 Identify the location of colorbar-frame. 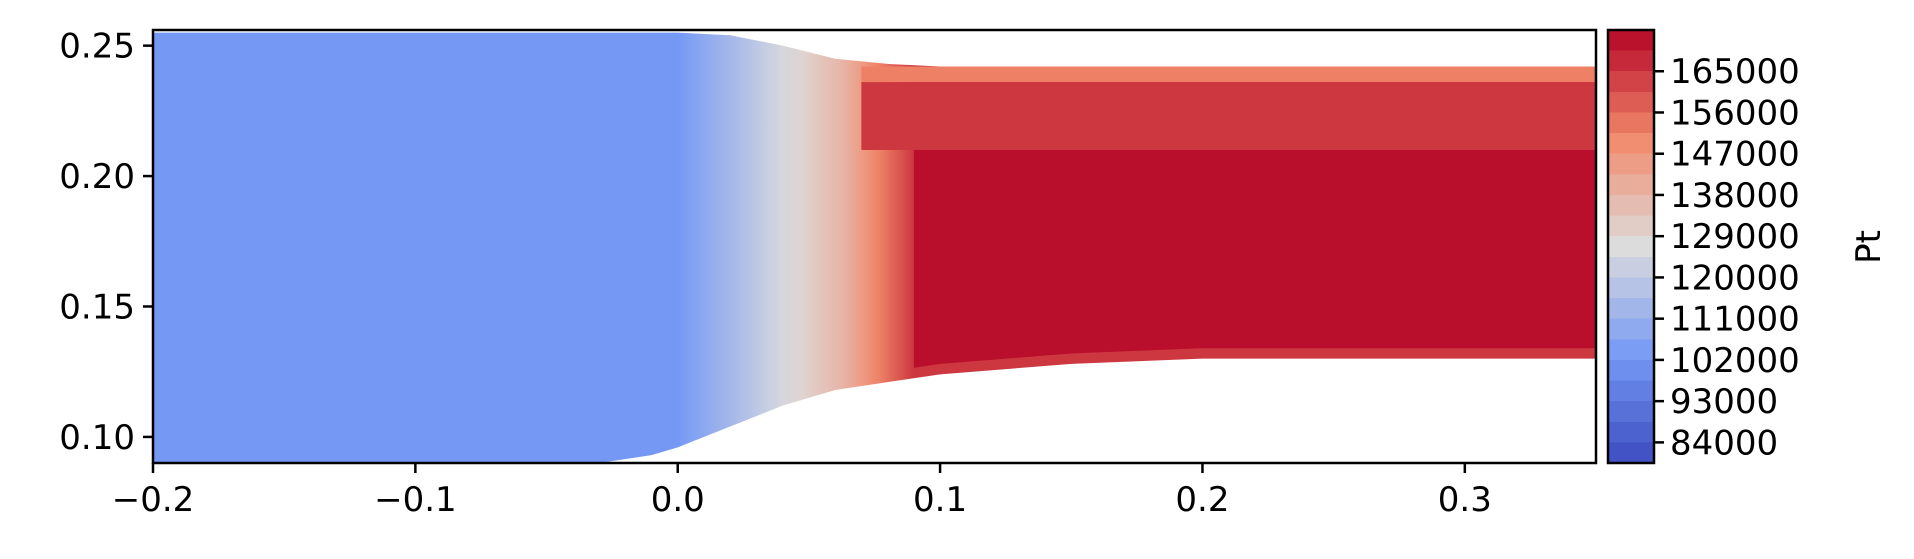
(1631, 246).